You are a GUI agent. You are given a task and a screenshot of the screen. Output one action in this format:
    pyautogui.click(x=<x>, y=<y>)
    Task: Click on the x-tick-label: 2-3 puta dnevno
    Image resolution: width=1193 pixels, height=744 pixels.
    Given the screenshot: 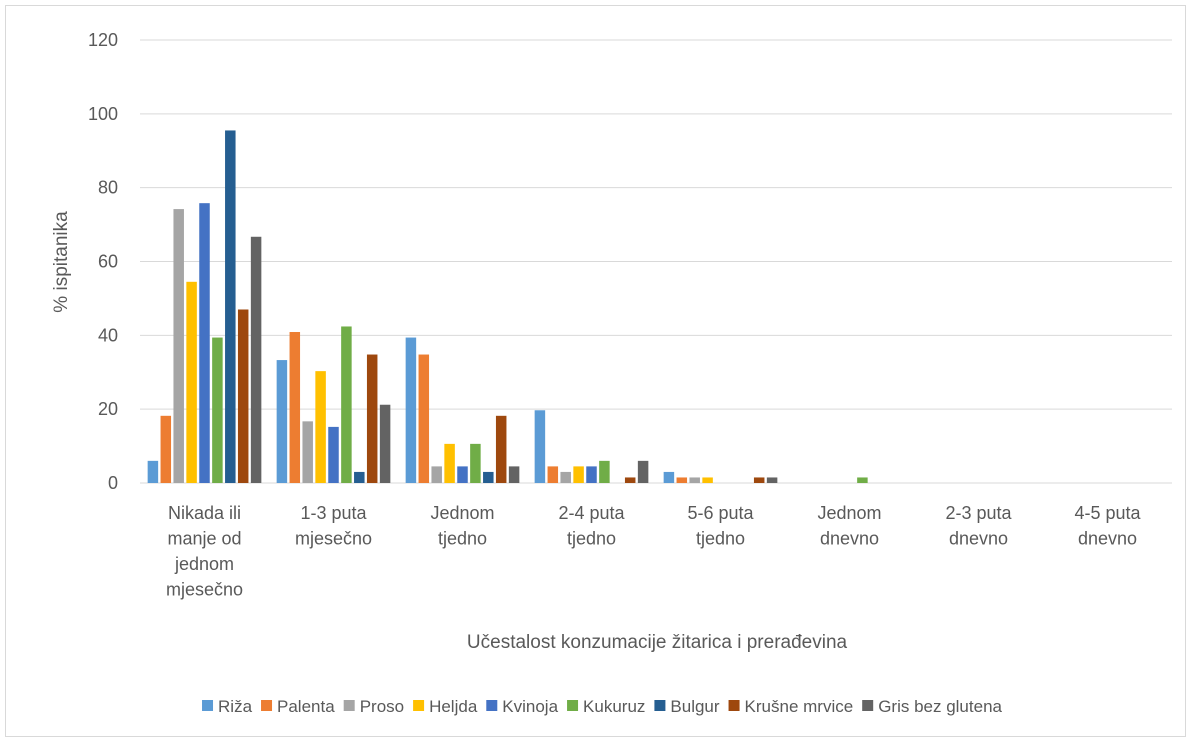 What is the action you would take?
    pyautogui.click(x=978, y=526)
    